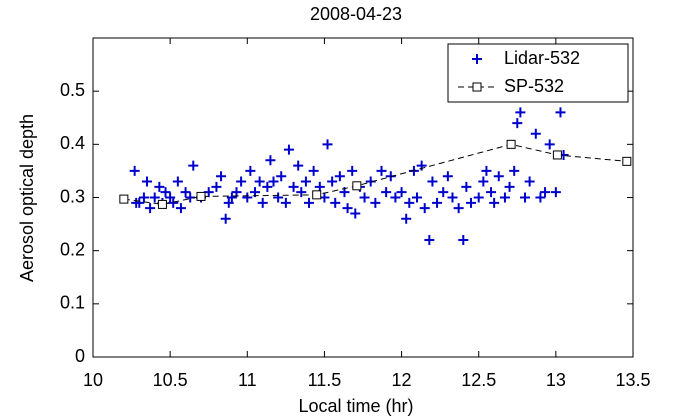  I want to click on y-tick-label: 0.4, so click(72, 143).